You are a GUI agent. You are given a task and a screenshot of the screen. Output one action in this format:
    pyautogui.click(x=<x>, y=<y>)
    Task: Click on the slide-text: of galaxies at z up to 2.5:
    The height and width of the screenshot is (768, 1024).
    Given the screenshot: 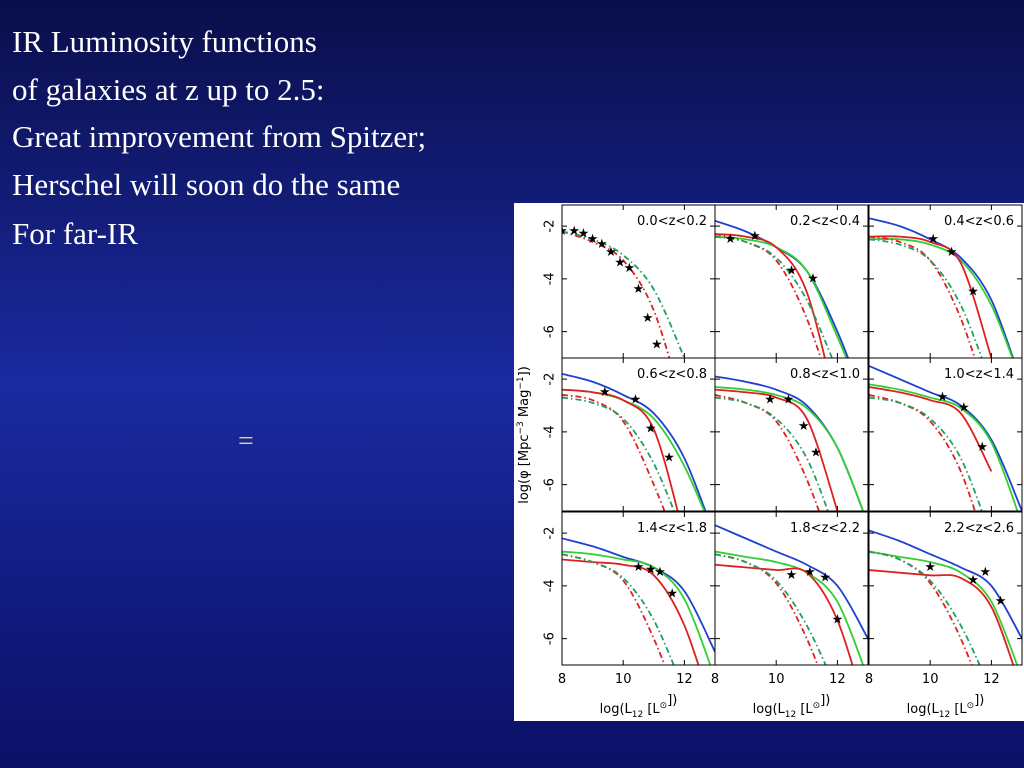 What is the action you would take?
    pyautogui.click(x=168, y=89)
    